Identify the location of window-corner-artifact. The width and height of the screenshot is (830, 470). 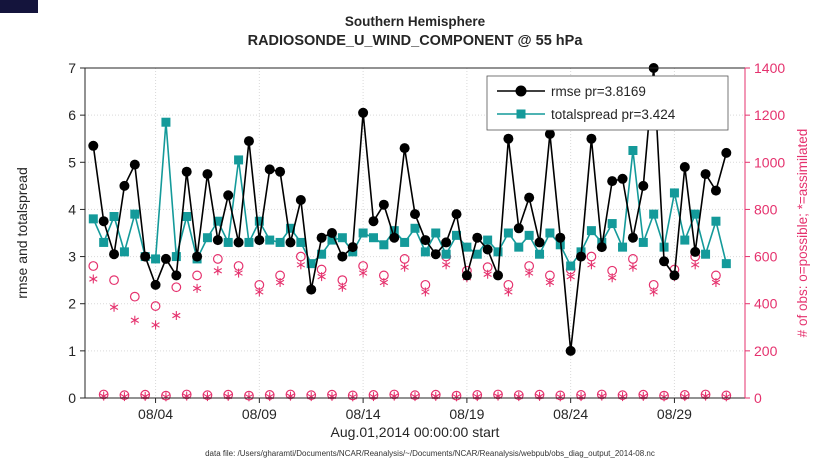
(19, 6).